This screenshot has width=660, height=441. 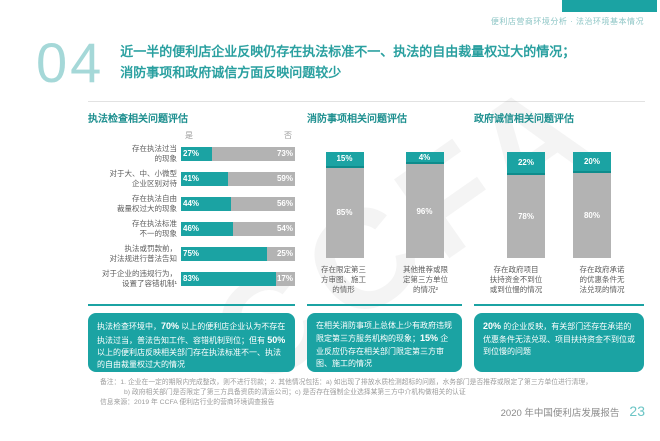 What do you see at coordinates (285, 278) in the screenshot?
I see `bar-segment-no: 17%` at bounding box center [285, 278].